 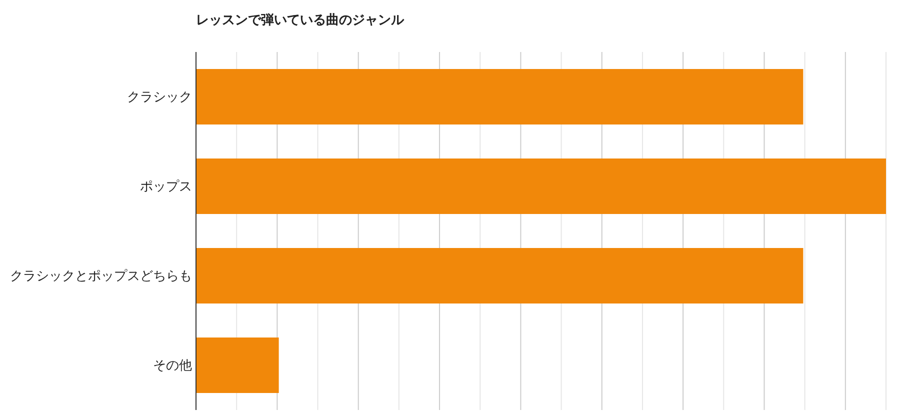 What do you see at coordinates (300, 19) in the screenshot?
I see `chart-title: レッスンで弾いている曲のジャンル` at bounding box center [300, 19].